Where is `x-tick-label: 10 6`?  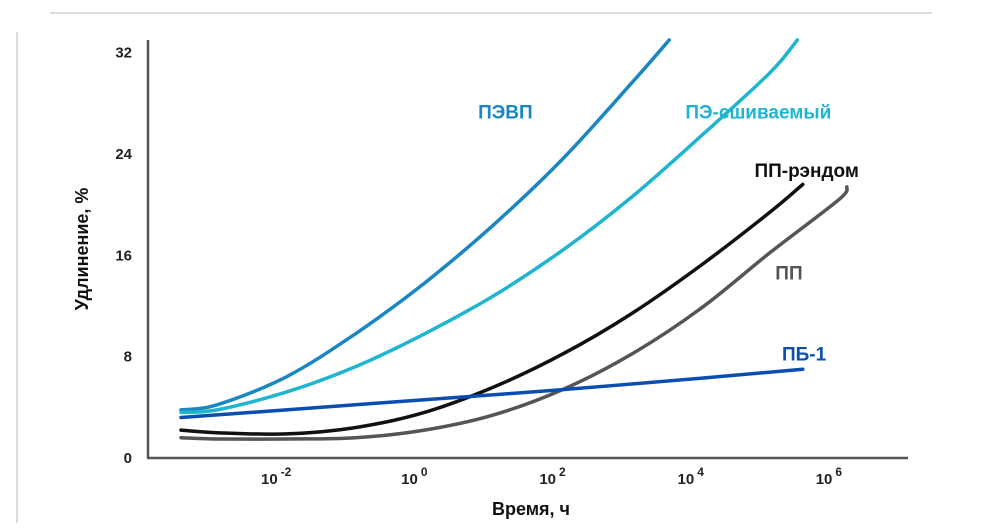
x-tick-label: 10 6 is located at coordinates (829, 476).